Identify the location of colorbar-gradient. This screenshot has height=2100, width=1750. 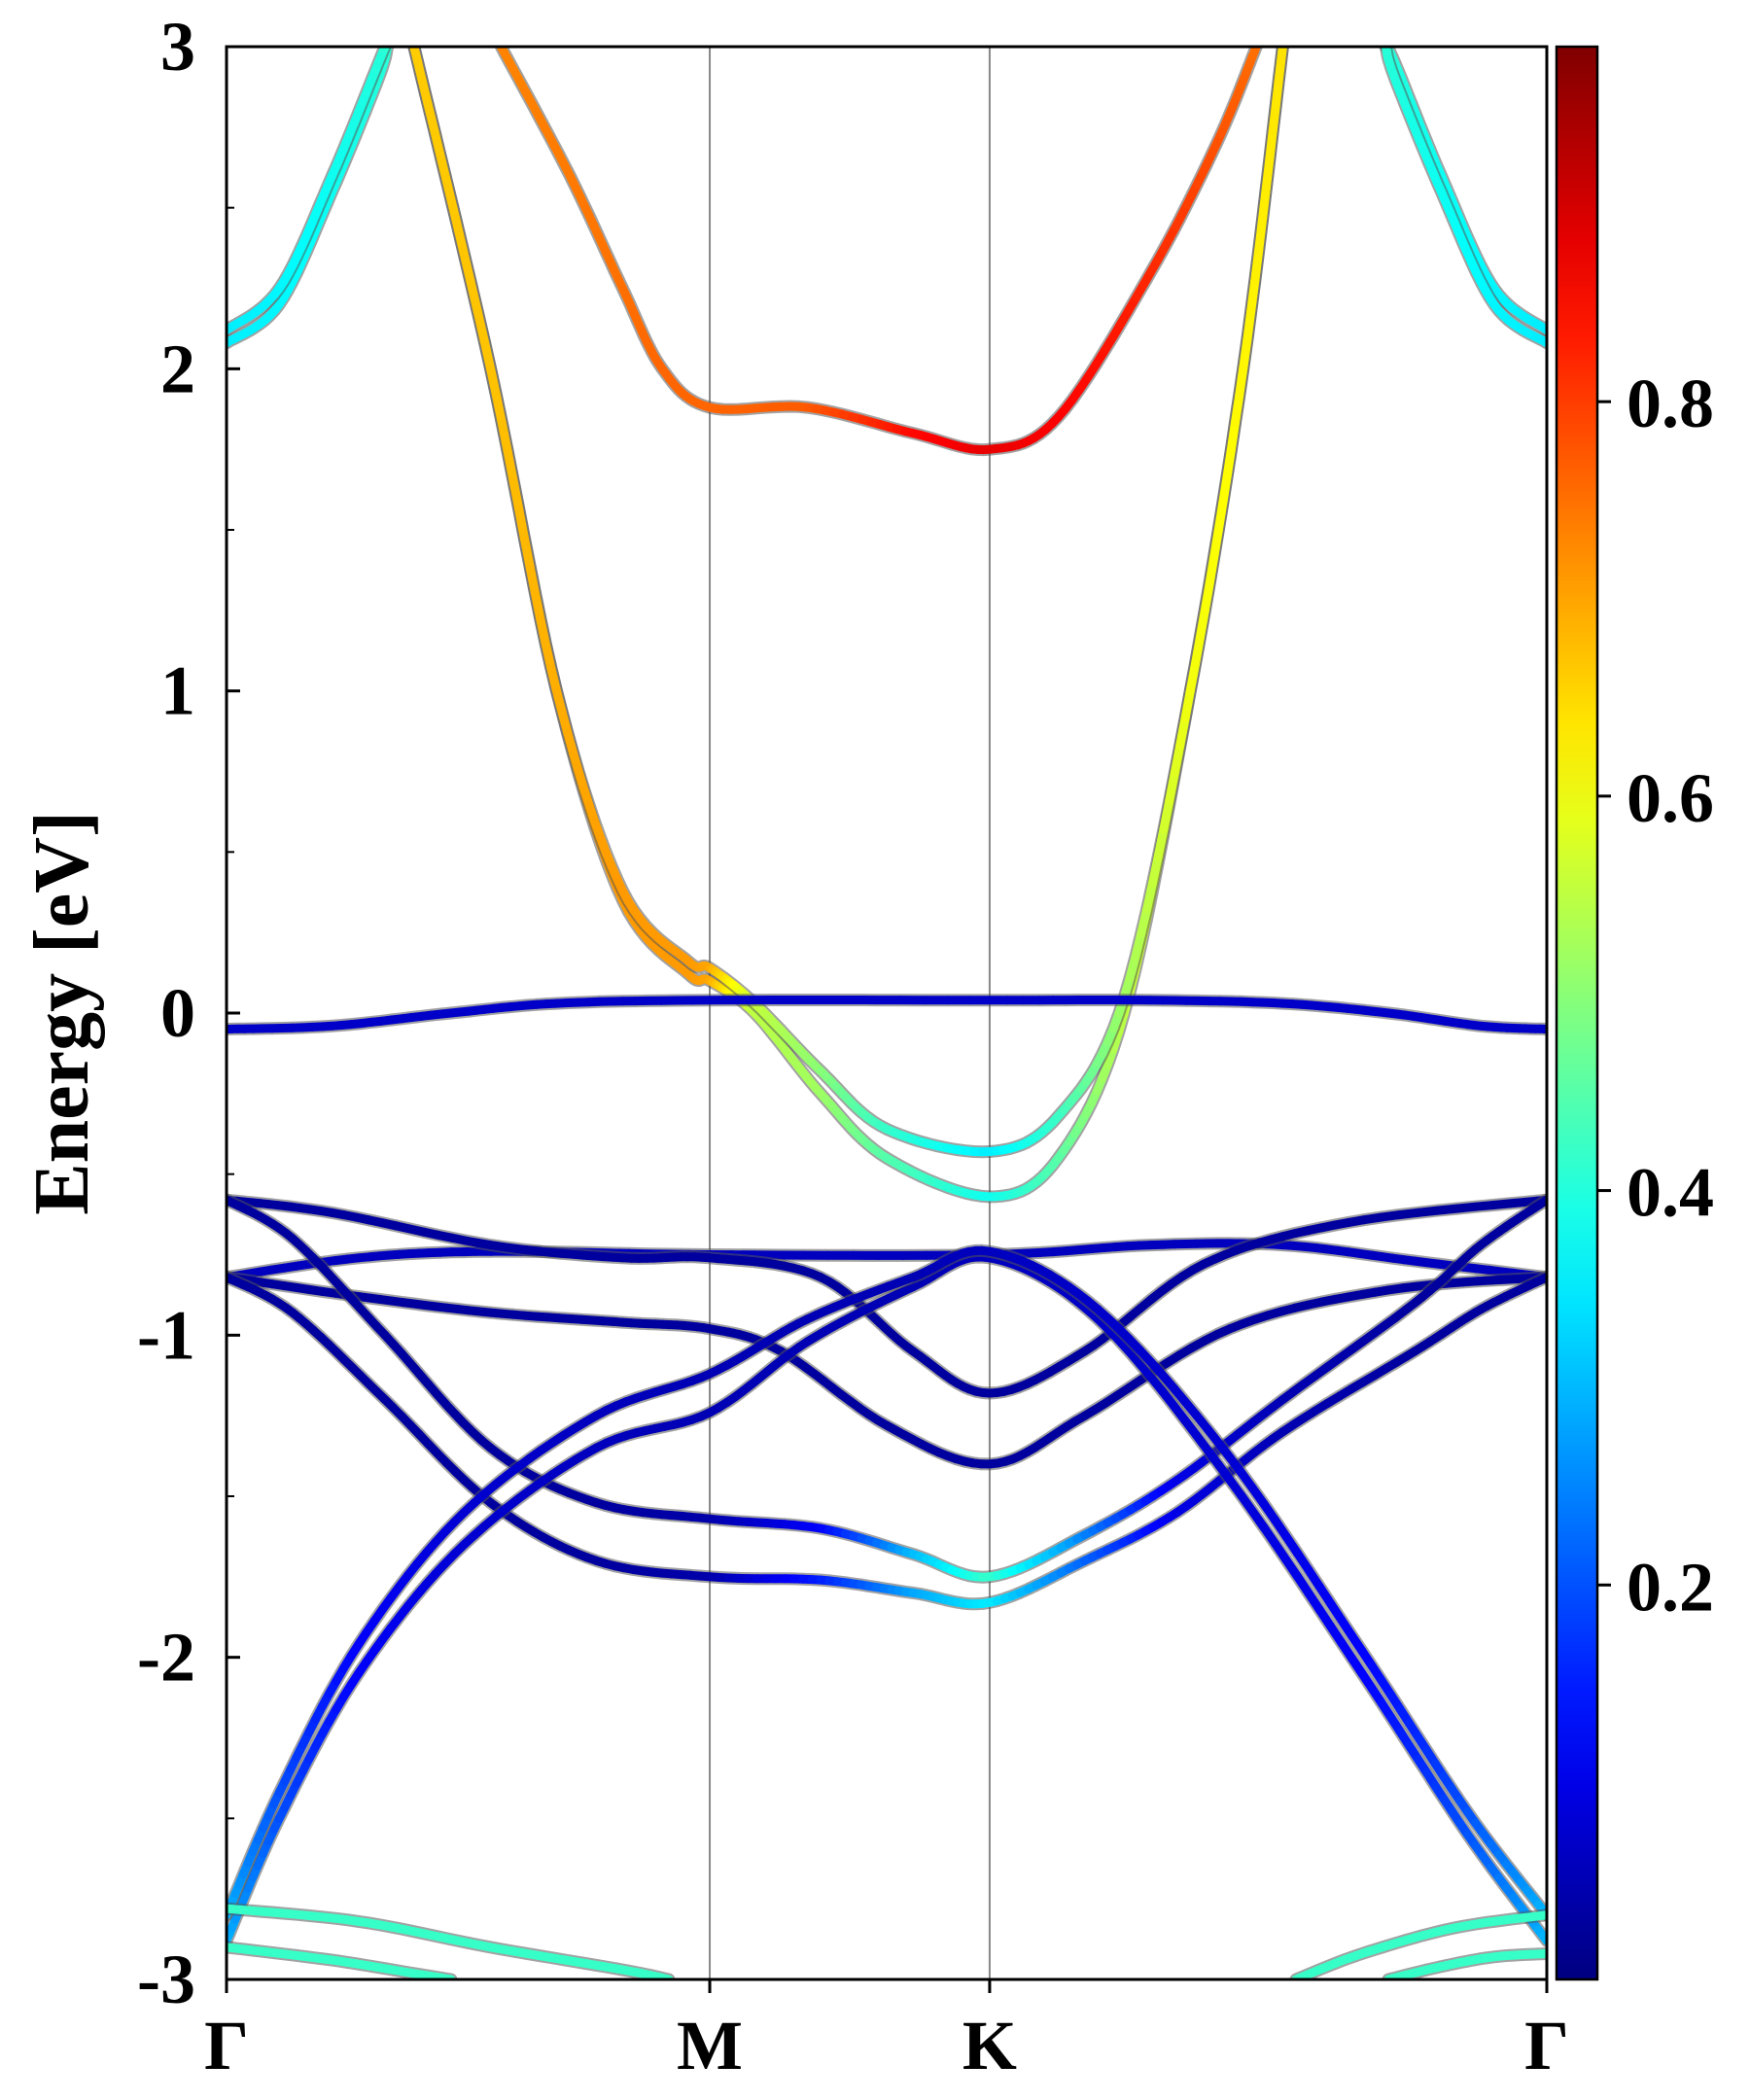
(1577, 1013).